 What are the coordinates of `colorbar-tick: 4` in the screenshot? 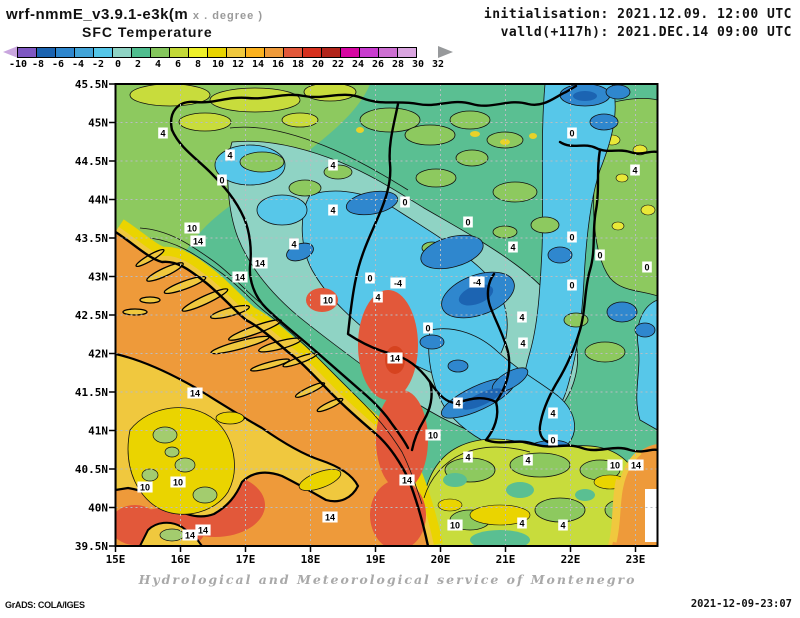 It's located at (158, 64).